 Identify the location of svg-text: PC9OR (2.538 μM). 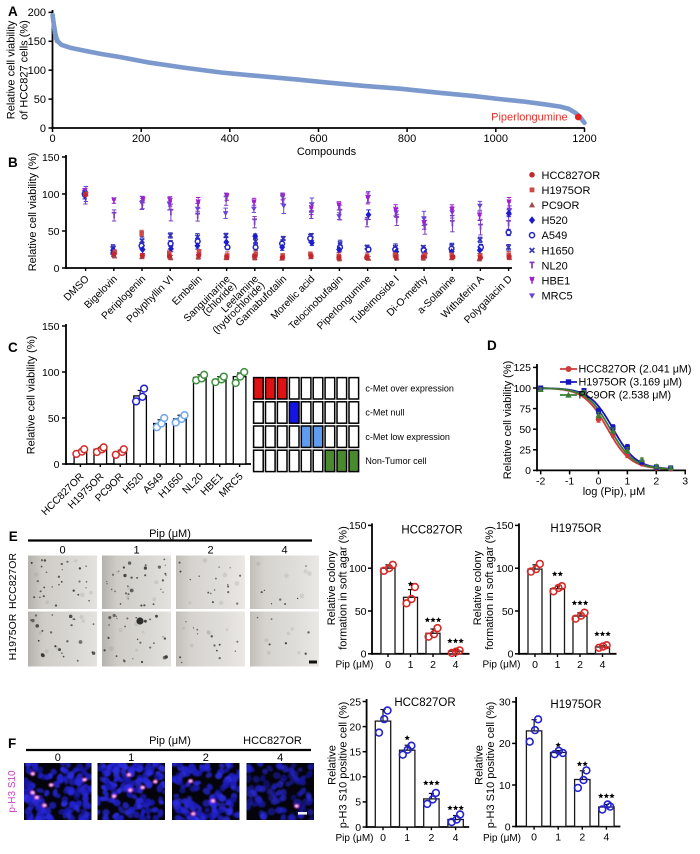
(625, 396).